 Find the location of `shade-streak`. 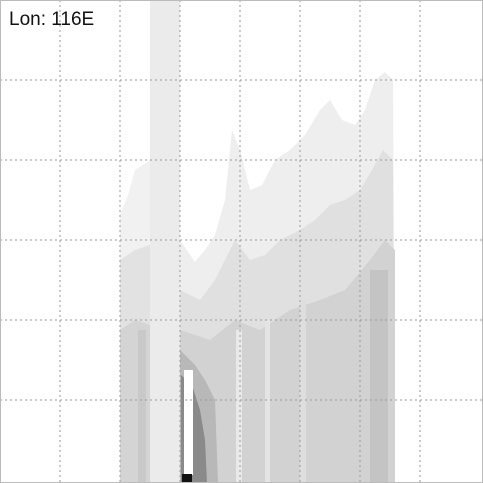

shade-streak is located at coordinates (188, 422).